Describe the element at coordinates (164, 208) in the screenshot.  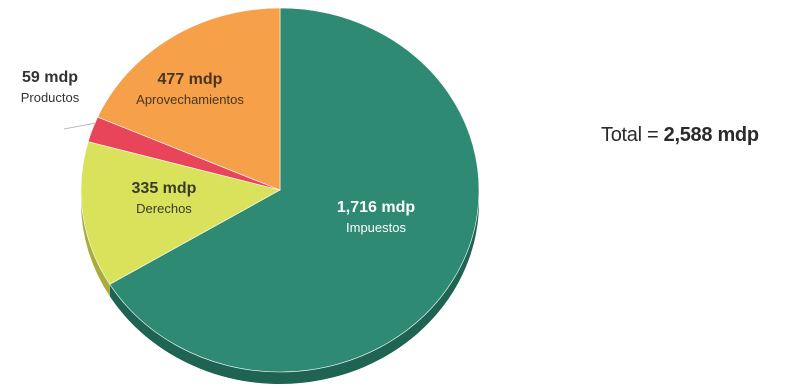
I see `slice-label-derechos: Derechos` at that location.